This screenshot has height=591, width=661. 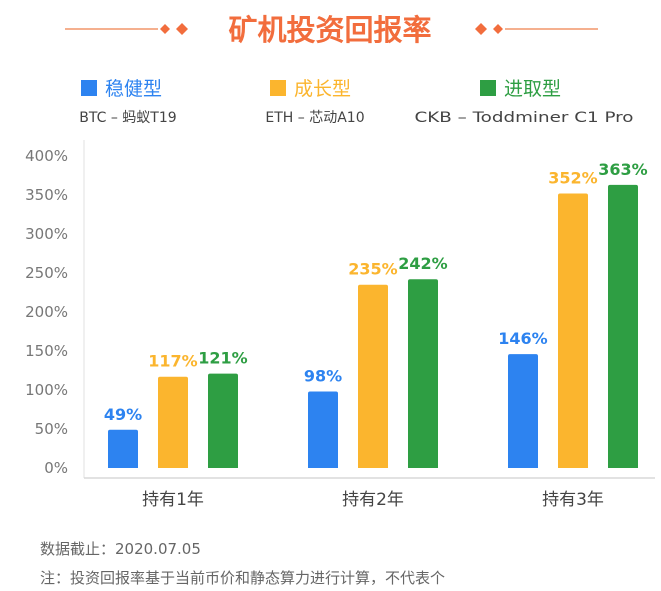 What do you see at coordinates (242, 578) in the screenshot?
I see `disclaimer-note: 注：投资回报率基于当前币价和静态算力进行计算，不代表个` at bounding box center [242, 578].